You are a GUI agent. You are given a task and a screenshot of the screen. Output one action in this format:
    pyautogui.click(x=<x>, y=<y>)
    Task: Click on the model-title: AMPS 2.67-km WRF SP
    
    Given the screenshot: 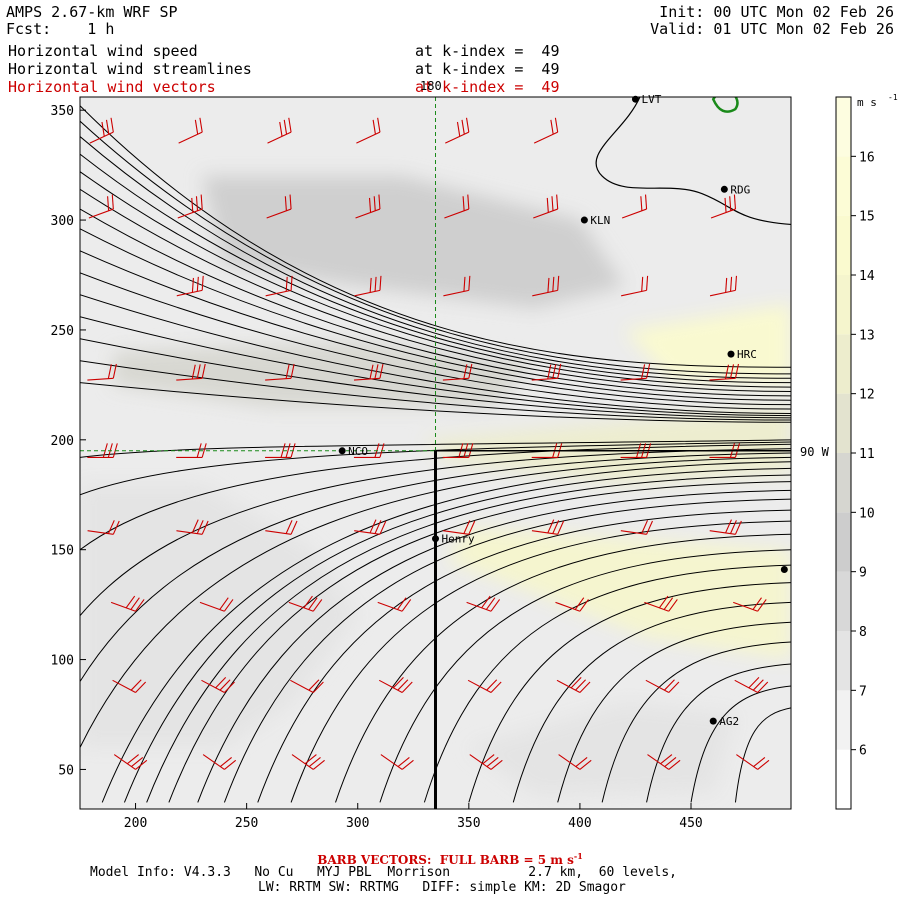 What is the action you would take?
    pyautogui.click(x=92, y=12)
    